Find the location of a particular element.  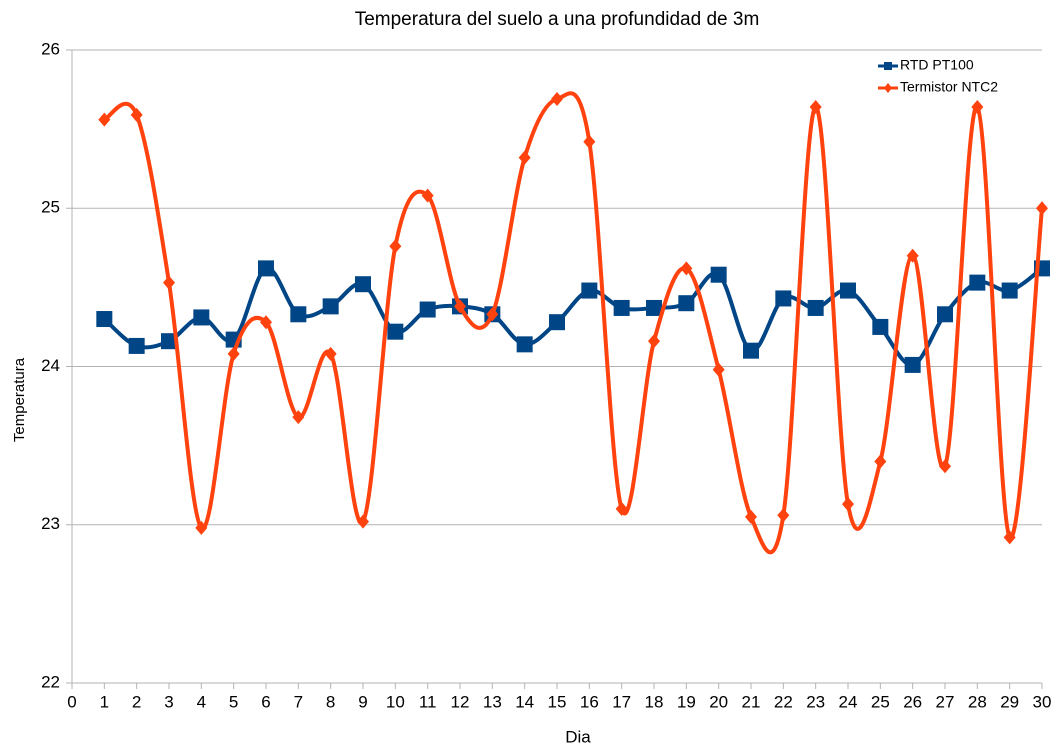

x-tick-label: 11 is located at coordinates (428, 701).